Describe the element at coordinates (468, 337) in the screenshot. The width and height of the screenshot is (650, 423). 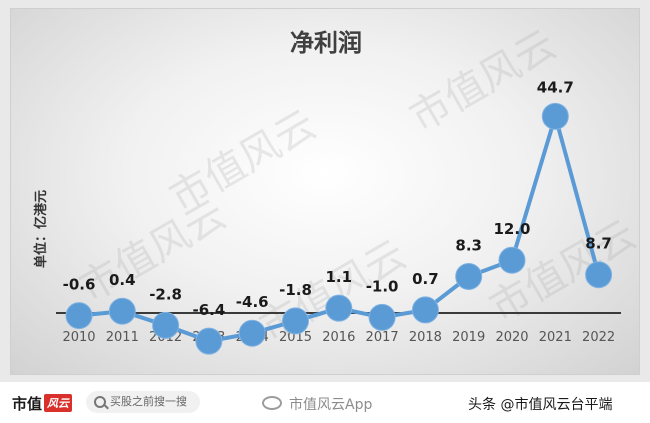
I see `x-tick-label: 2019` at that location.